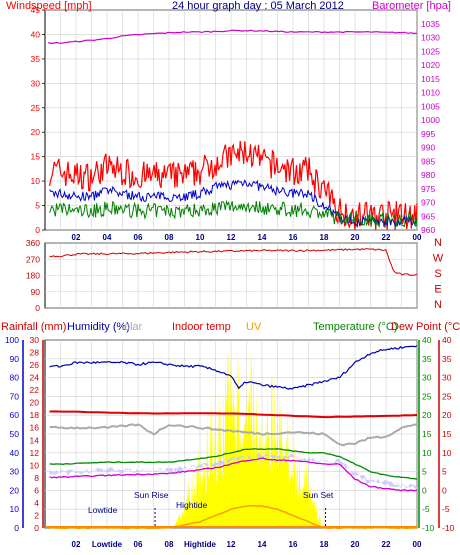  What do you see at coordinates (15, 434) in the screenshot?
I see `humidity-axis-tick: 50` at bounding box center [15, 434].